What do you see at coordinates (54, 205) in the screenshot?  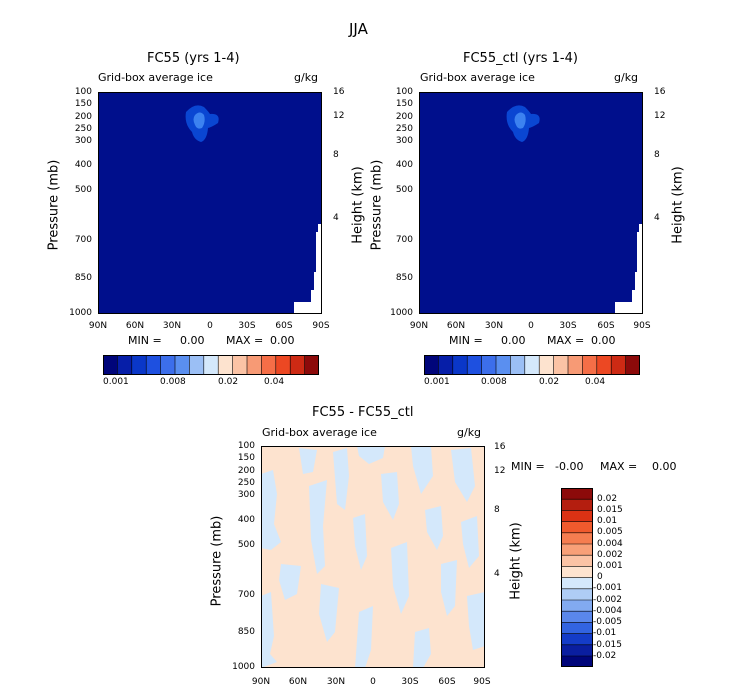 I see `pressure-axis-label: Pressure (mb)` at bounding box center [54, 205].